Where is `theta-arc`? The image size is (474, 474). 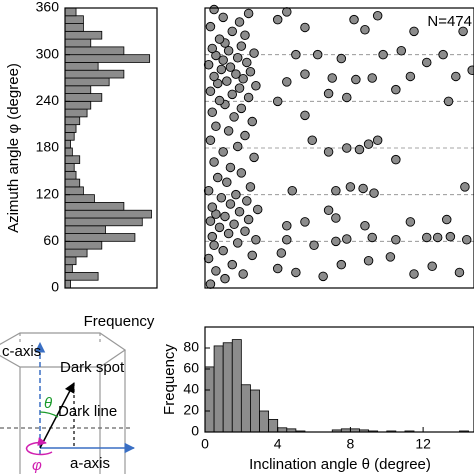
theta-arc is located at coordinates (49, 414).